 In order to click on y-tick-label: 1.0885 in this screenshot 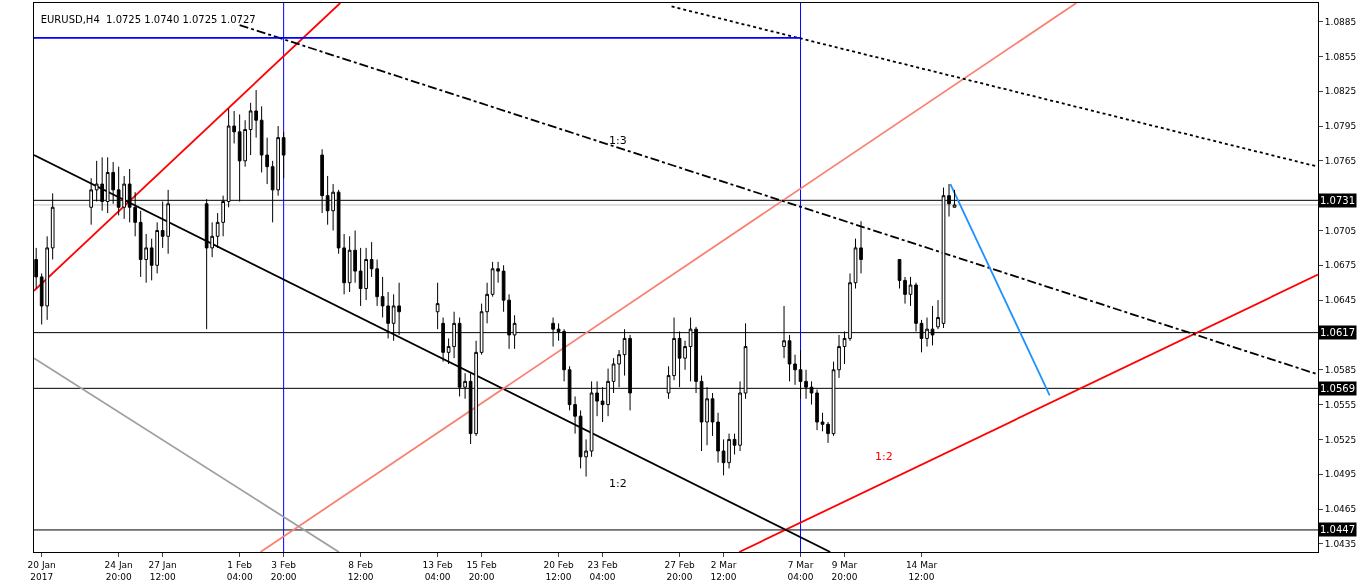, I will do `click(1340, 21)`.